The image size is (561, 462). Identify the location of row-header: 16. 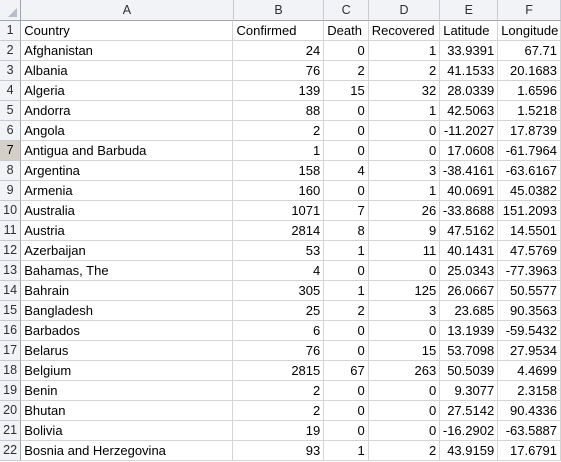
(11, 331).